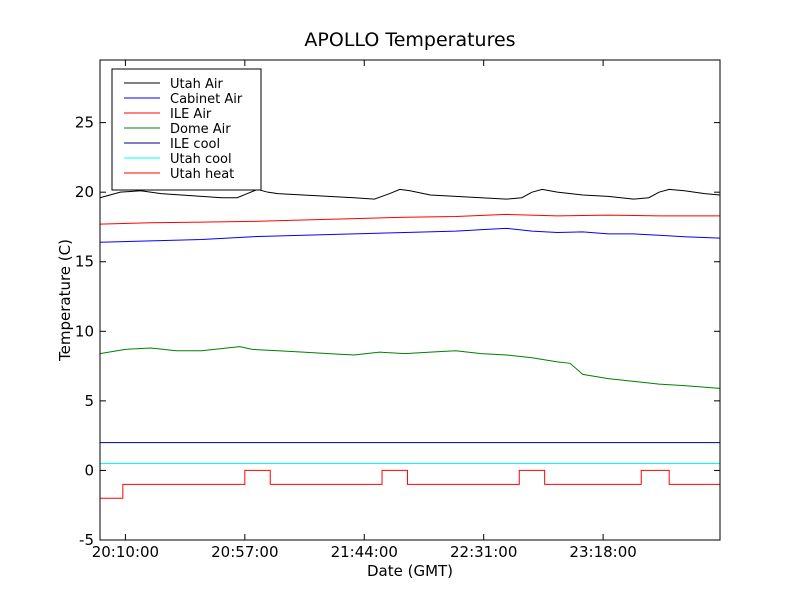 This screenshot has height=600, width=800. Describe the element at coordinates (89, 401) in the screenshot. I see `y-tick-label: 5` at that location.